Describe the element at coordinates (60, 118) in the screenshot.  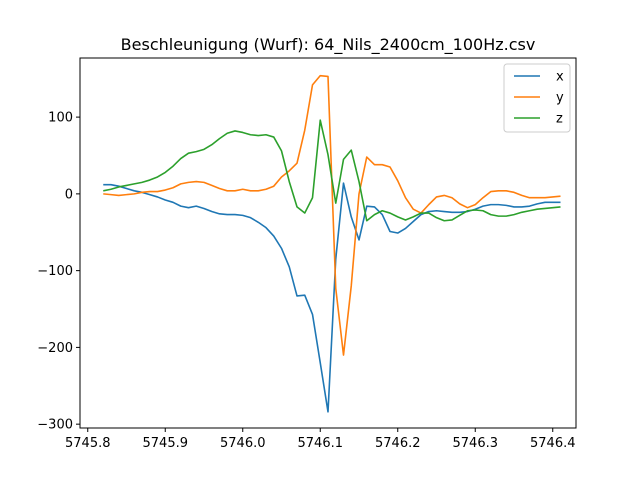
I see `y-tick-label: 100` at that location.